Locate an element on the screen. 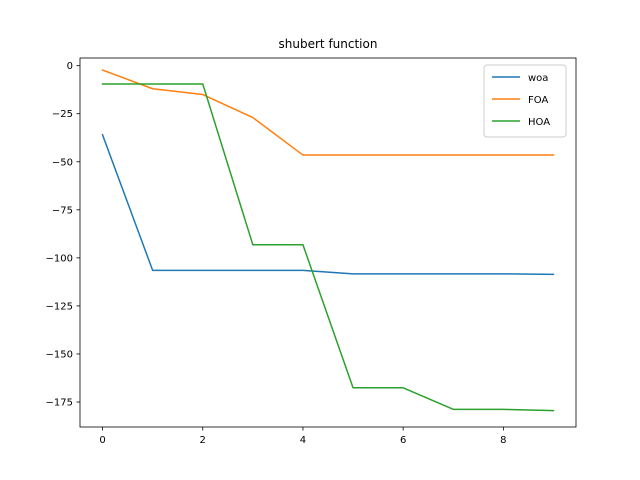 The image size is (640, 480). legend-label-foa: FOA is located at coordinates (538, 100).